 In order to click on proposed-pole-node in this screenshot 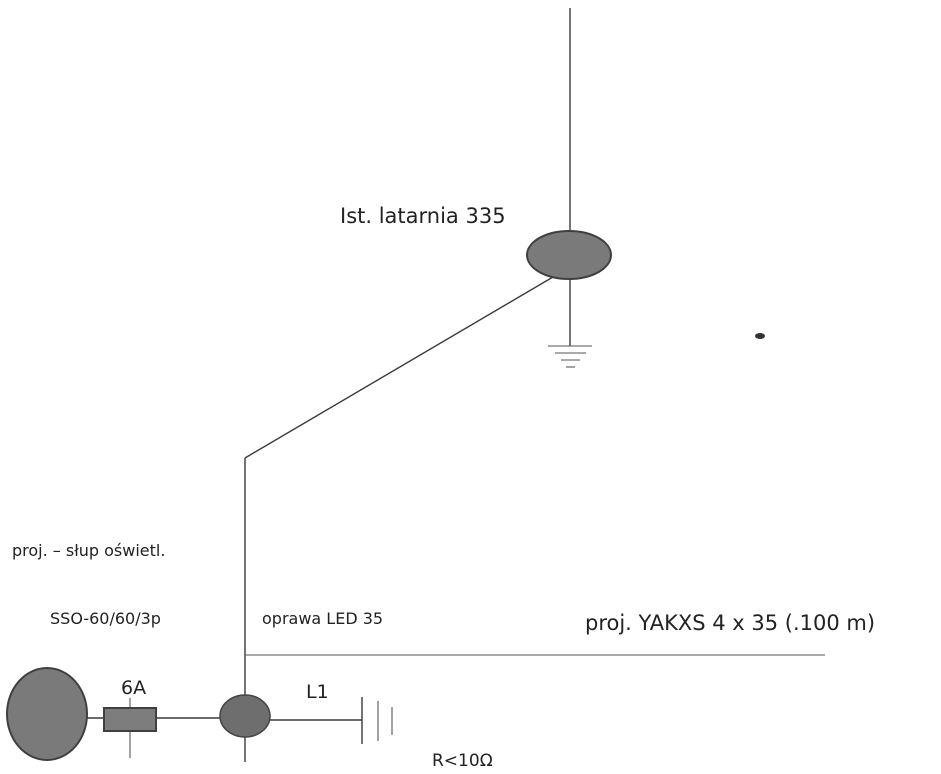, I will do `click(245, 716)`.